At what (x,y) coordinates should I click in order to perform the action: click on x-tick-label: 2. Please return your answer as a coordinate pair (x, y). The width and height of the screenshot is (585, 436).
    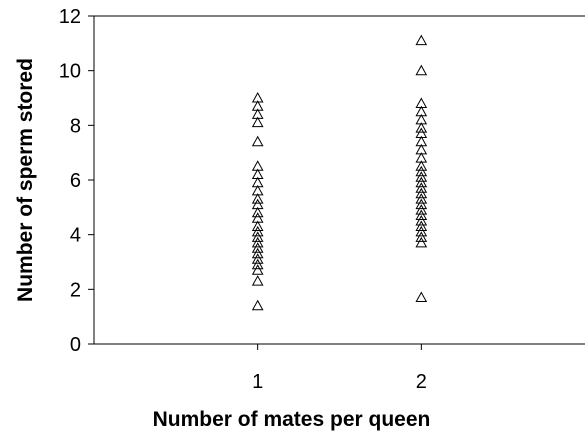
    Looking at the image, I should click on (421, 382).